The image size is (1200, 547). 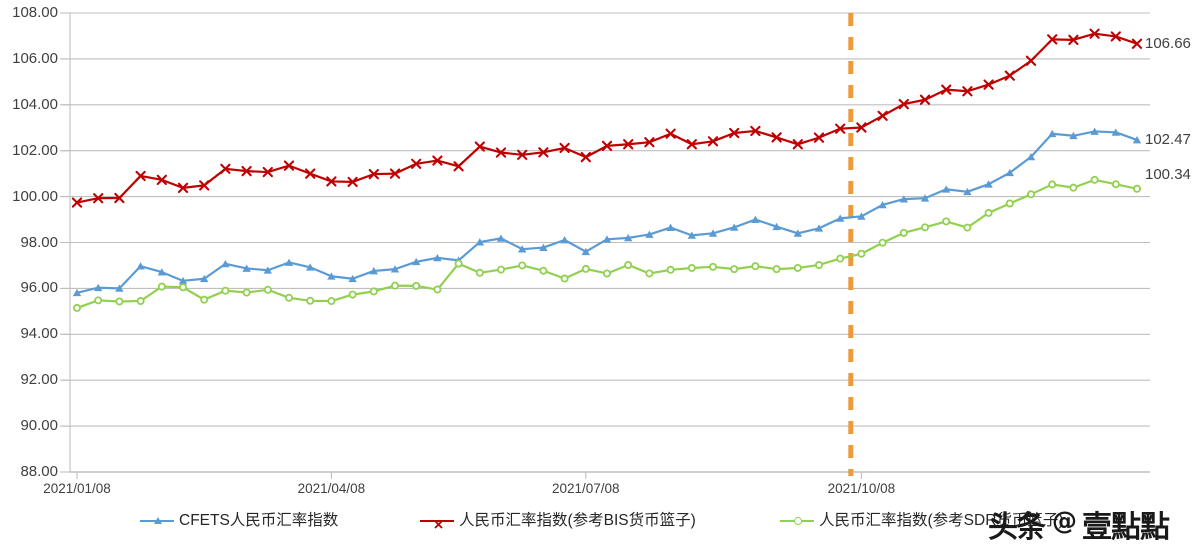 What do you see at coordinates (239, 521) in the screenshot?
I see `legend-item-cfets: CFETS人民币汇率指数` at bounding box center [239, 521].